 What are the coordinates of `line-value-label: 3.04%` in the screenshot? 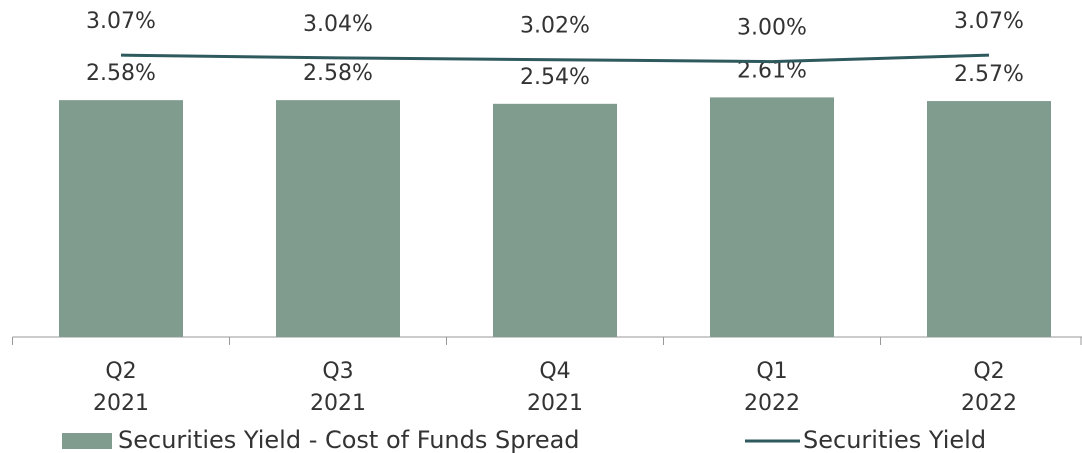 It's located at (338, 24).